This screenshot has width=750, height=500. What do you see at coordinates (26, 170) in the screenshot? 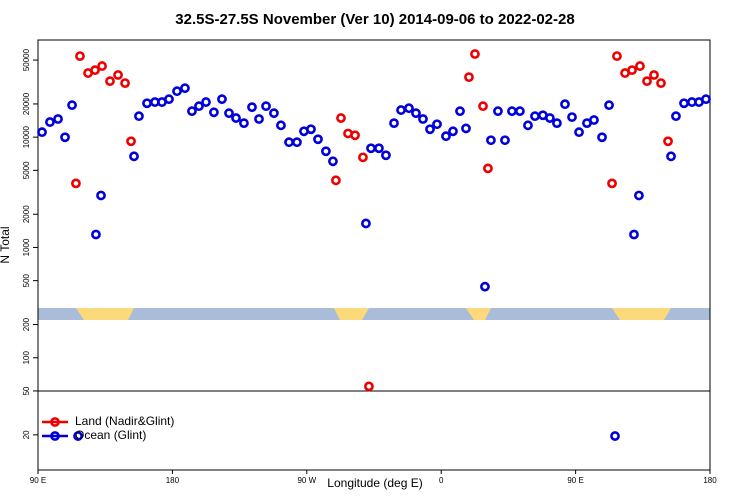
I see `y-tick-label: 5000` at bounding box center [26, 170].